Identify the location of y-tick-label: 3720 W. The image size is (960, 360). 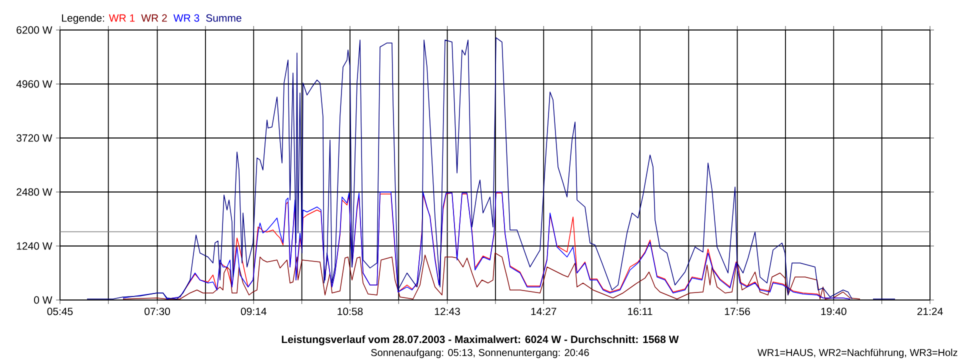
(34, 138).